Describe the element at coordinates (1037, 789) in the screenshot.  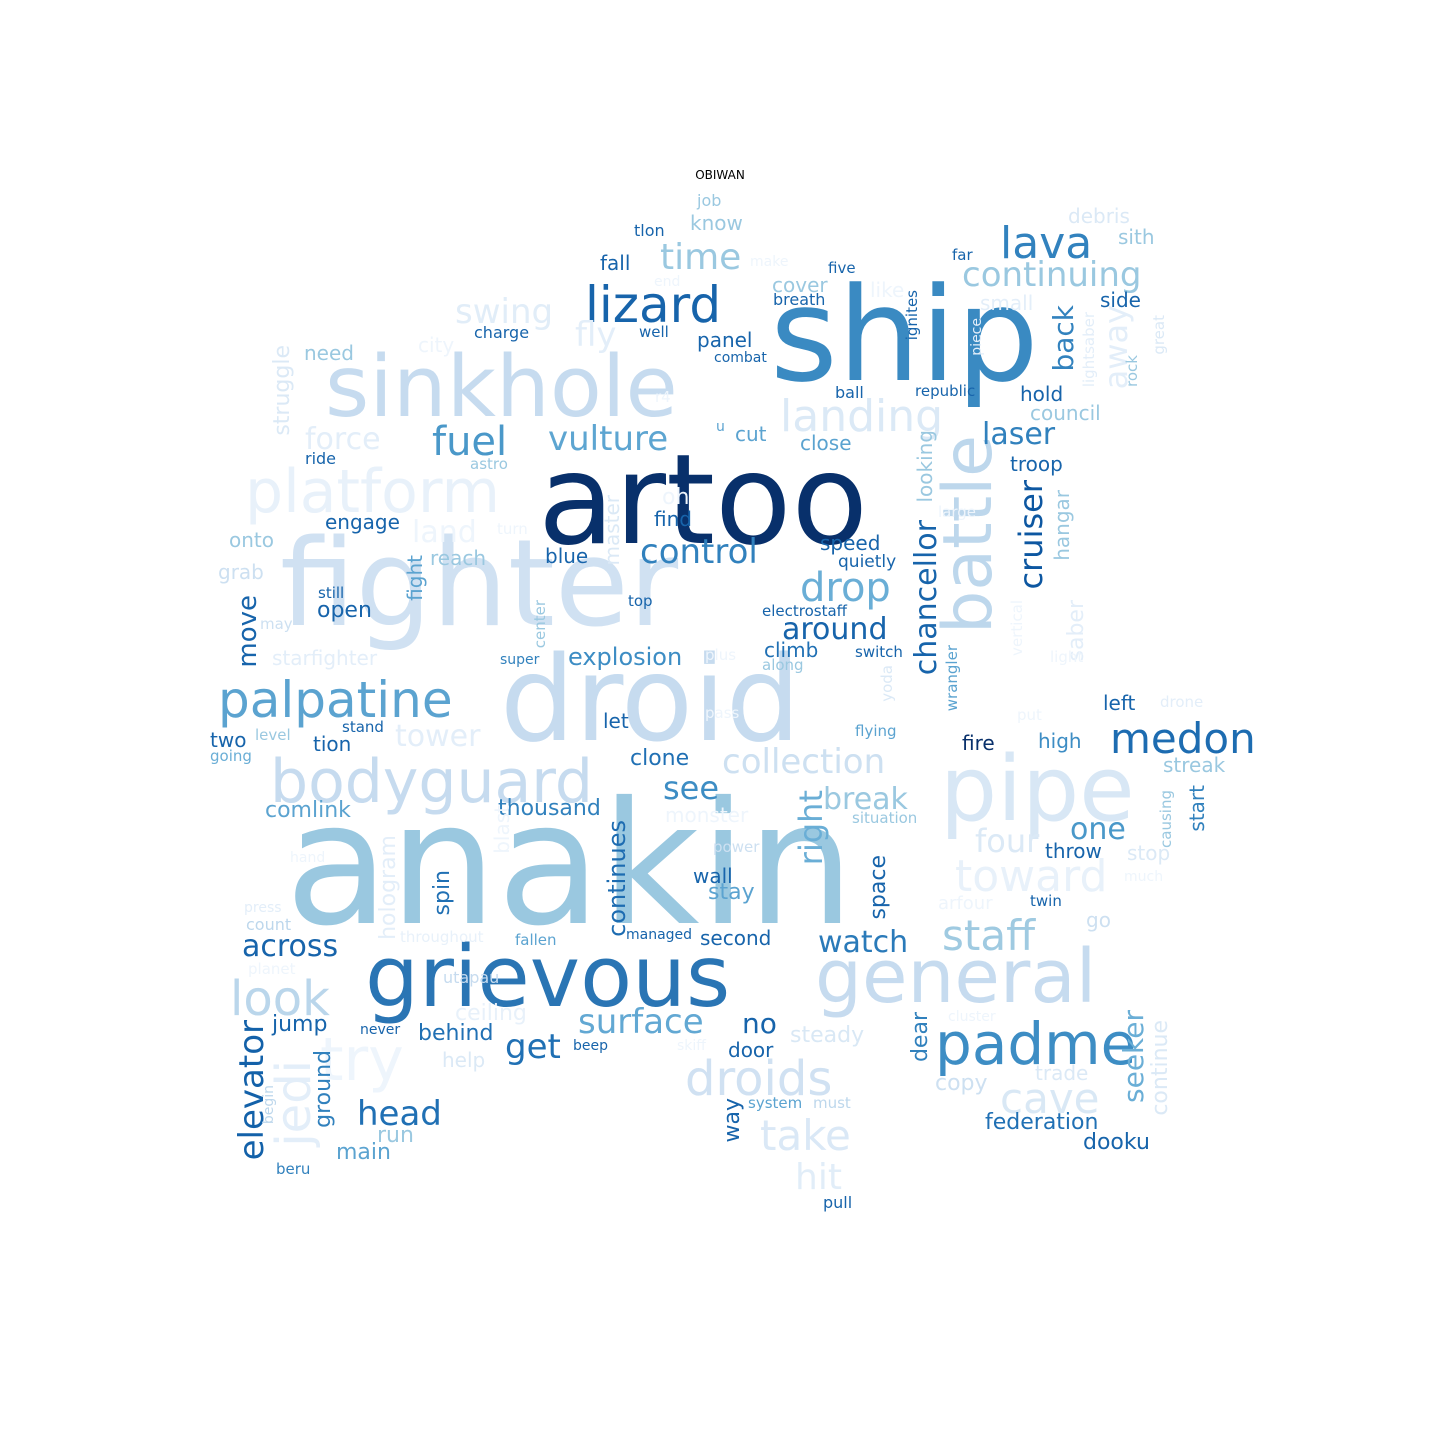
I see `cloud-word: pipe` at that location.